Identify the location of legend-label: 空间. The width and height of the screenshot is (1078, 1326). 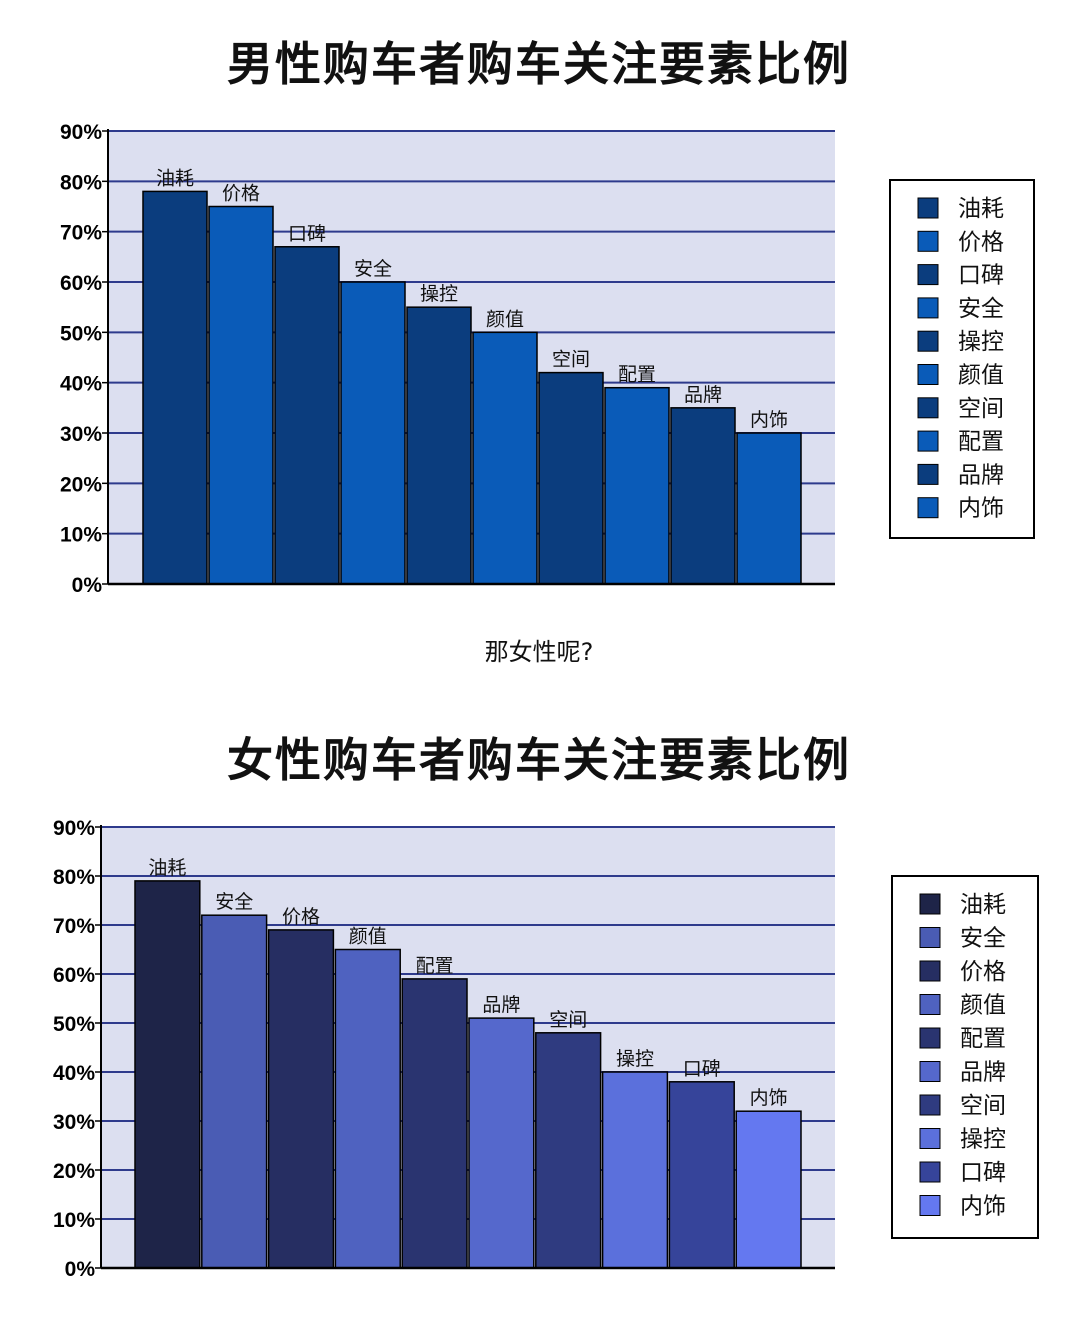
(983, 1106).